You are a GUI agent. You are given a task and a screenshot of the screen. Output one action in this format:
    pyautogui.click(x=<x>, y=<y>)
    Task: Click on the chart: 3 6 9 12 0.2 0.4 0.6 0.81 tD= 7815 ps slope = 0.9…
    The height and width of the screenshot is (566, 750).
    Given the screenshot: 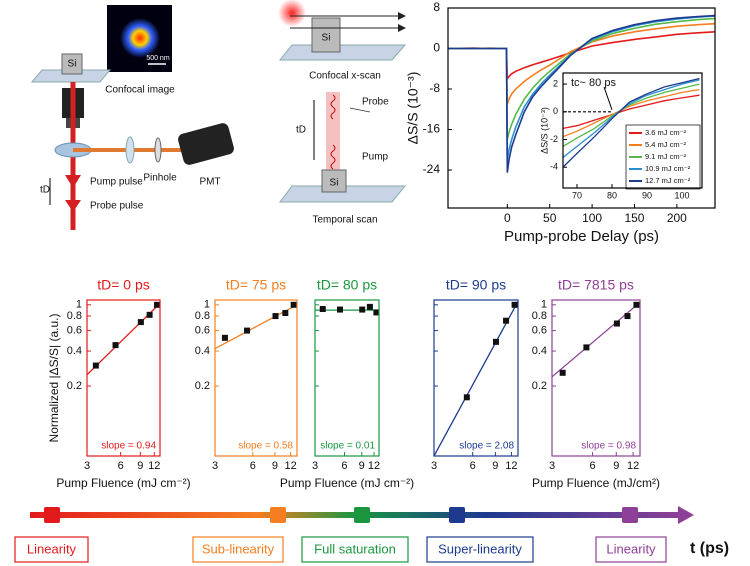 What is the action you would take?
    pyautogui.click(x=596, y=383)
    